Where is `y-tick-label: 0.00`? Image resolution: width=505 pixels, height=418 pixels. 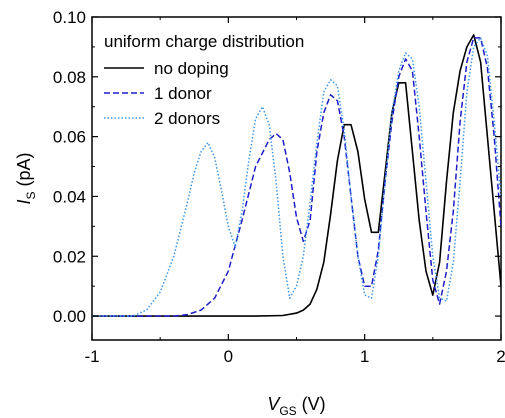
y-tick-label: 0.00 is located at coordinates (69, 316).